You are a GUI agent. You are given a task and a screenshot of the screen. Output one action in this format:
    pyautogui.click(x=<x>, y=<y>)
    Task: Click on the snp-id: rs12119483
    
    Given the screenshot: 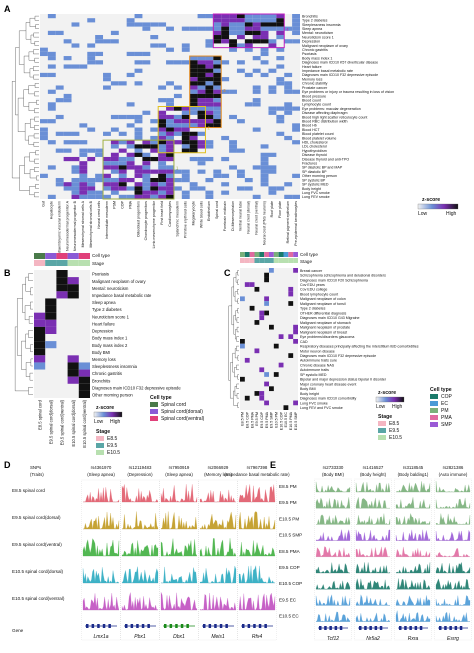 What is the action you would take?
    pyautogui.click(x=140, y=467)
    